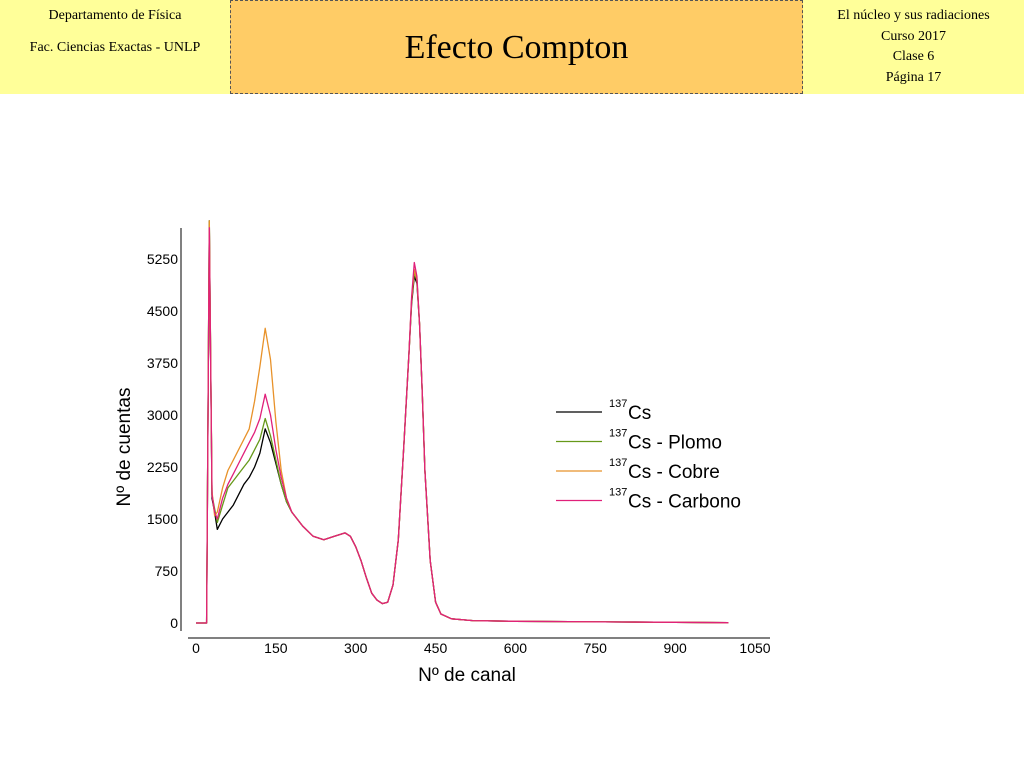  Describe the element at coordinates (639, 413) in the screenshot. I see `legend-label-1: Cs` at that location.